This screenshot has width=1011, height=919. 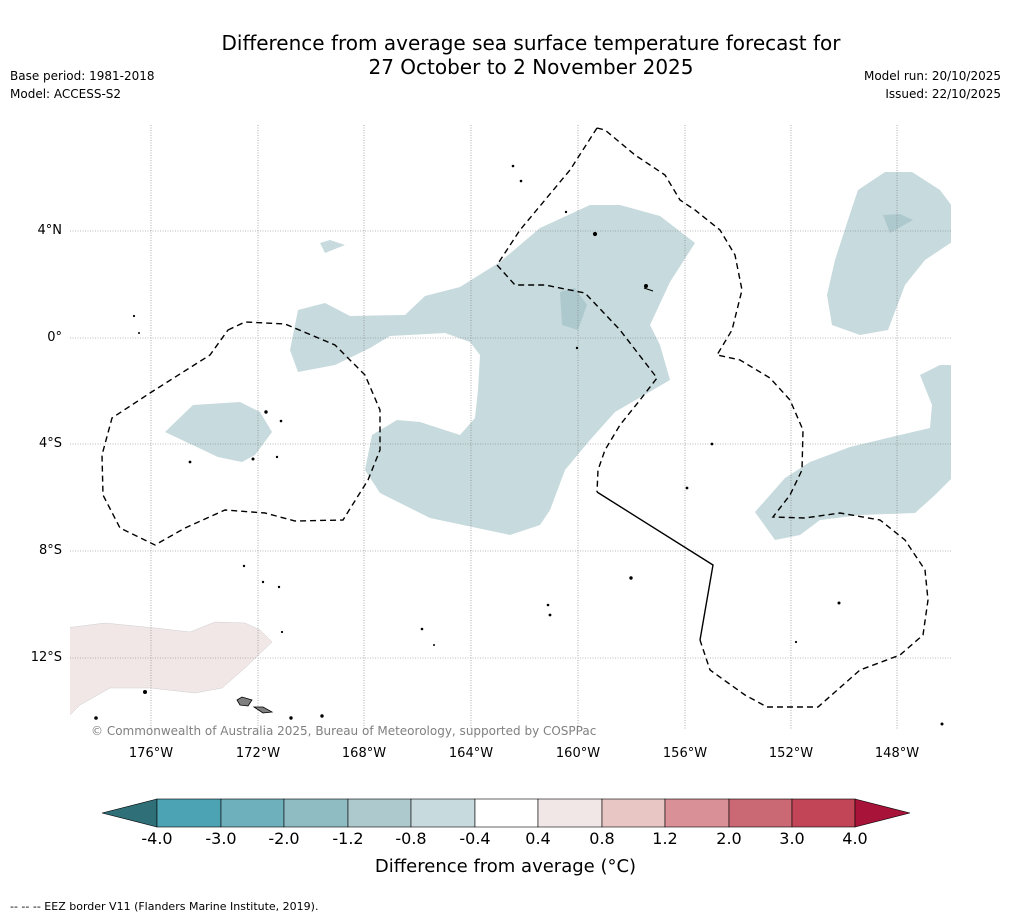 What do you see at coordinates (129, 813) in the screenshot?
I see `colorbar-under` at bounding box center [129, 813].